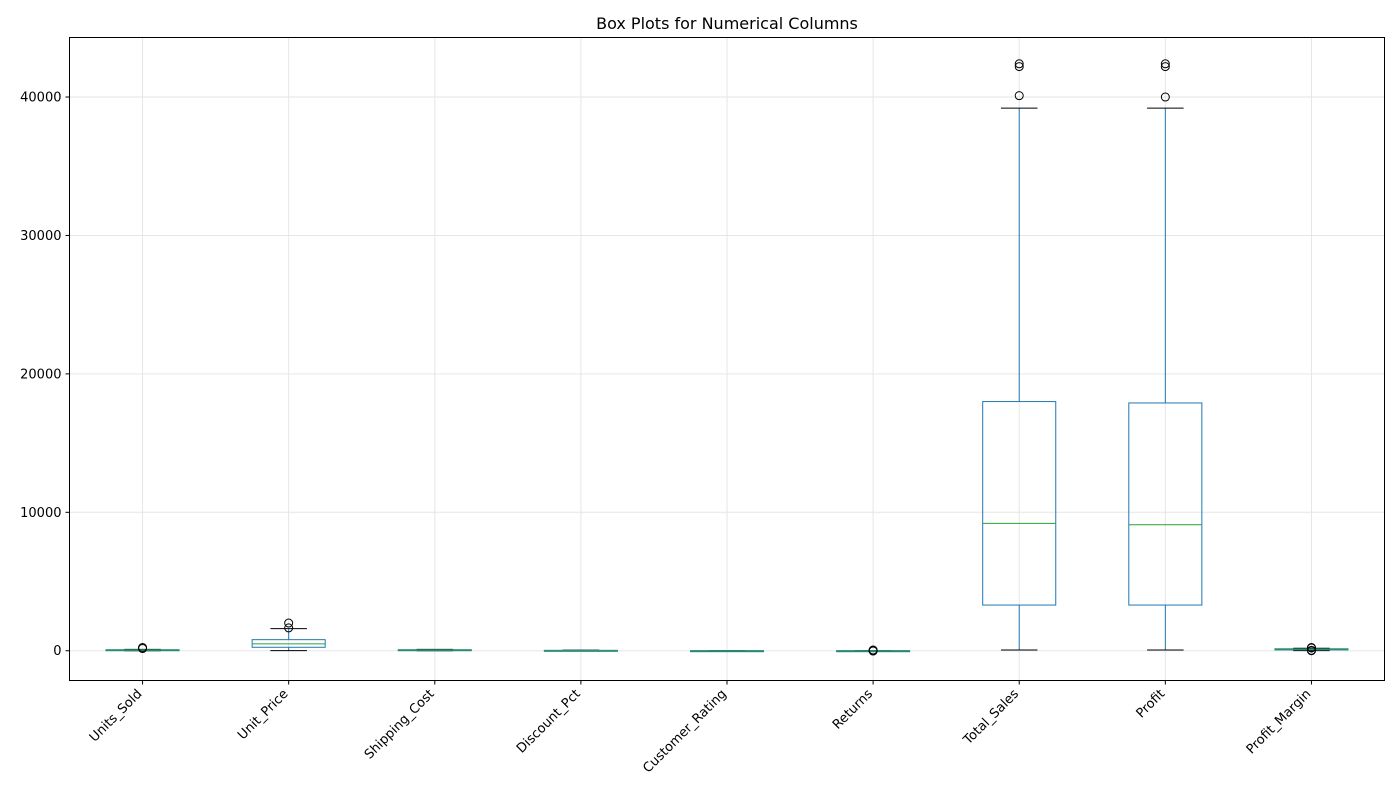 This screenshot has width=1400, height=800. Describe the element at coordinates (116, 716) in the screenshot. I see `x-tick-label-Units_Sold: Units_Sold` at that location.